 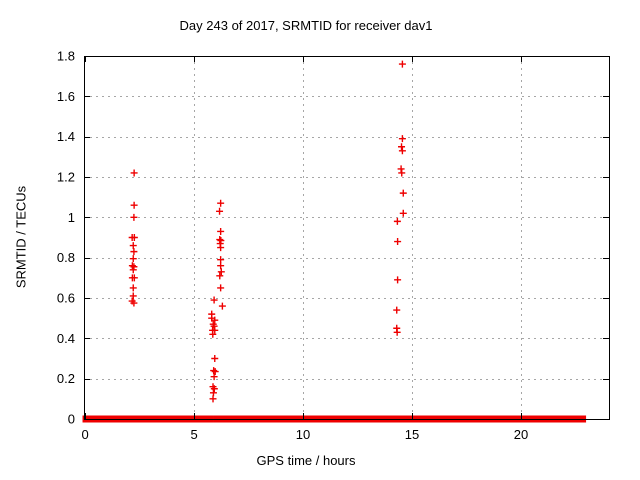 I want to click on x-axis-label: GPS time / hours, so click(x=306, y=460).